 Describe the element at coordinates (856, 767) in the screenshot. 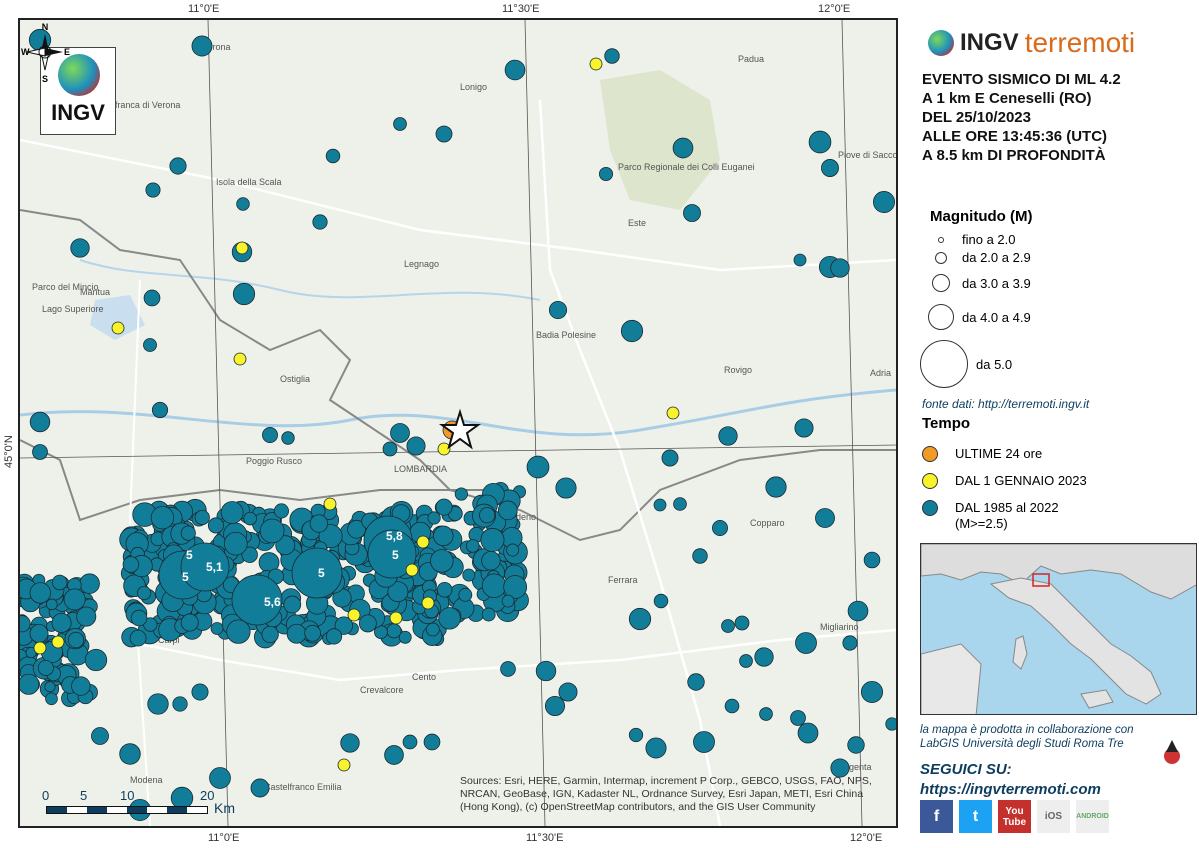

I see `place-label: Argenta` at that location.